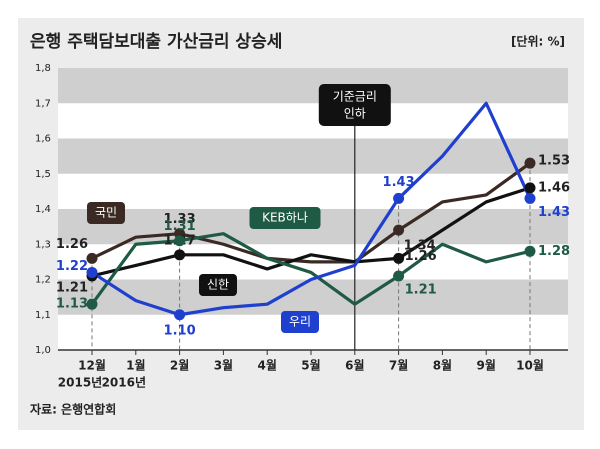 Image resolution: width=600 pixels, height=449 pixels. Describe the element at coordinates (180, 219) in the screenshot. I see `value-label: 1.33` at that location.